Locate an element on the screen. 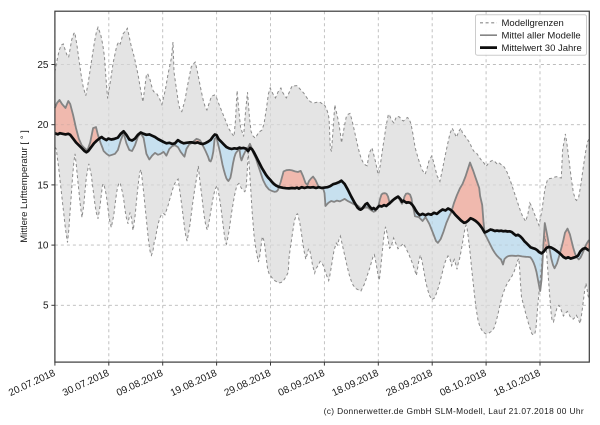 The image size is (600, 425). svg-text: 25 is located at coordinates (43, 65).